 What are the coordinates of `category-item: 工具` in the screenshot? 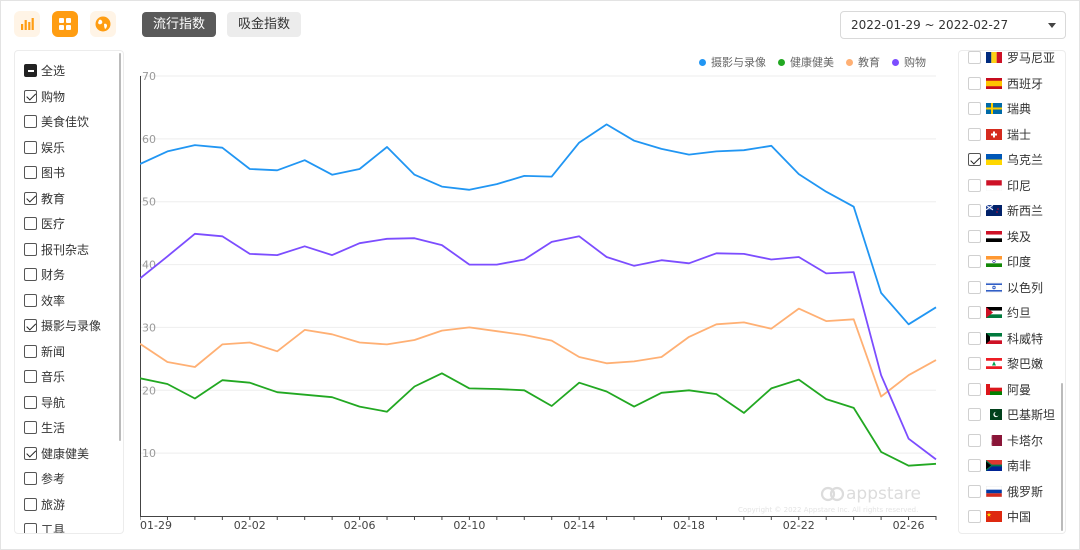 It's located at (62, 525).